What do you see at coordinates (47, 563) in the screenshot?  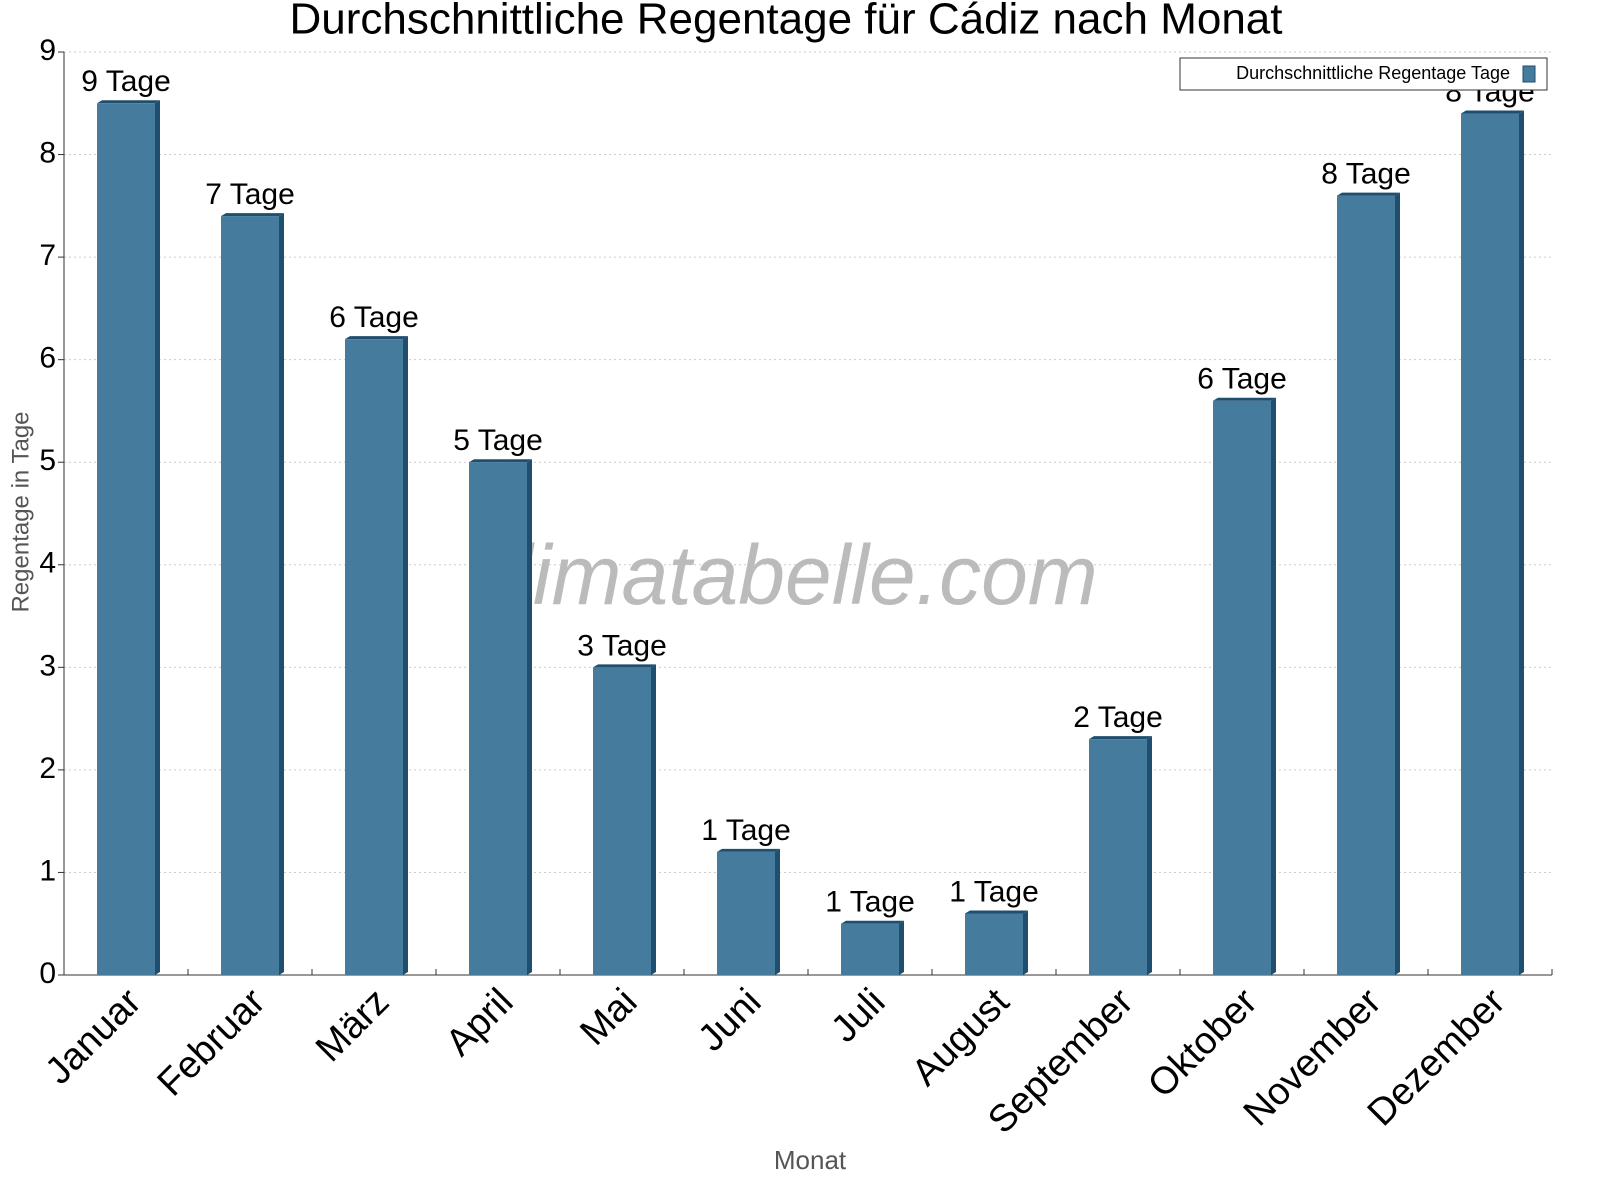 I see `y-tick-label: 4` at bounding box center [47, 563].